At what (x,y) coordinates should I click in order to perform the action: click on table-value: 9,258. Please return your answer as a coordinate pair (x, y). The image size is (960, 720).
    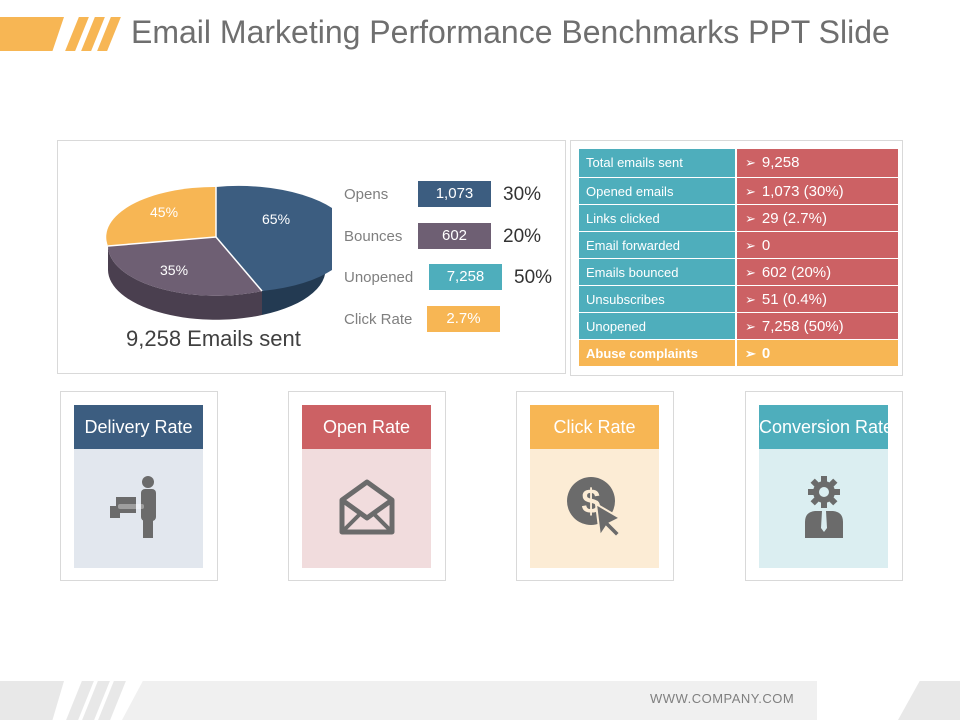
    Looking at the image, I should click on (780, 162).